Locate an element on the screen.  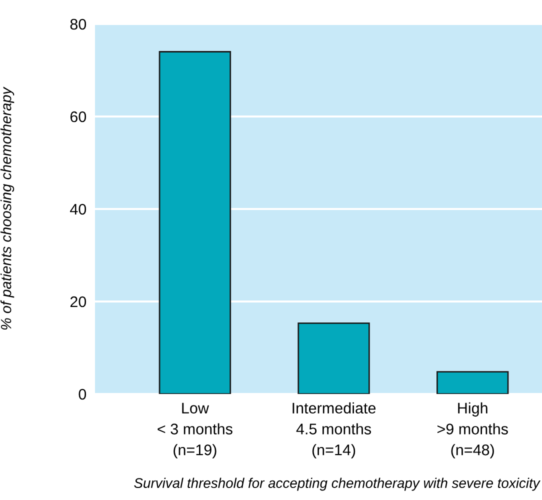
x-axis-title: Survival threshold for accepting chemotherapy with severe toxicity is located at coordinates (337, 484).